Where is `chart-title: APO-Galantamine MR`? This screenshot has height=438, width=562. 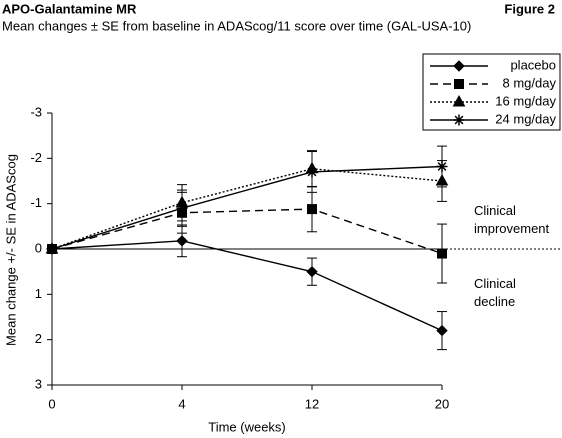 chart-title: APO-Galantamine MR is located at coordinates (69, 8).